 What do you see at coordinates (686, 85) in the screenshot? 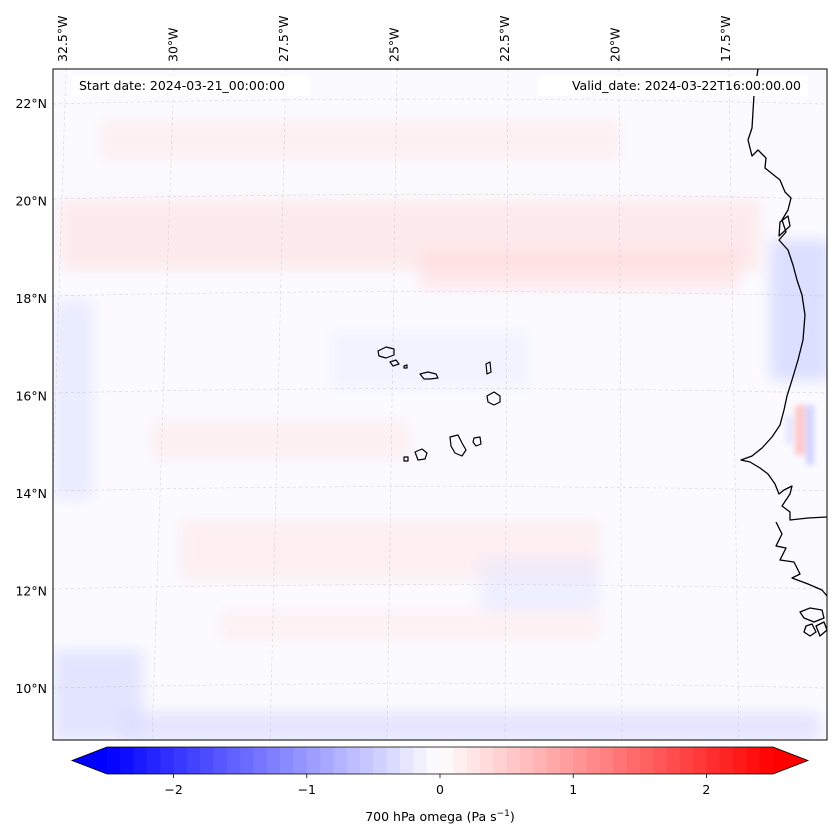
I see `valid-date-label: Valid_date: 2024-03-22T16:00:00.00` at bounding box center [686, 85].